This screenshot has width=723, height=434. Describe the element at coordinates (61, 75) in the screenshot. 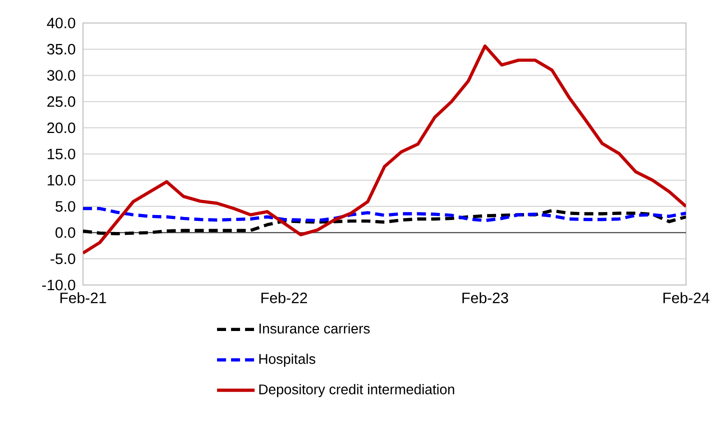

I see `y-tick-label: 30.0` at that location.